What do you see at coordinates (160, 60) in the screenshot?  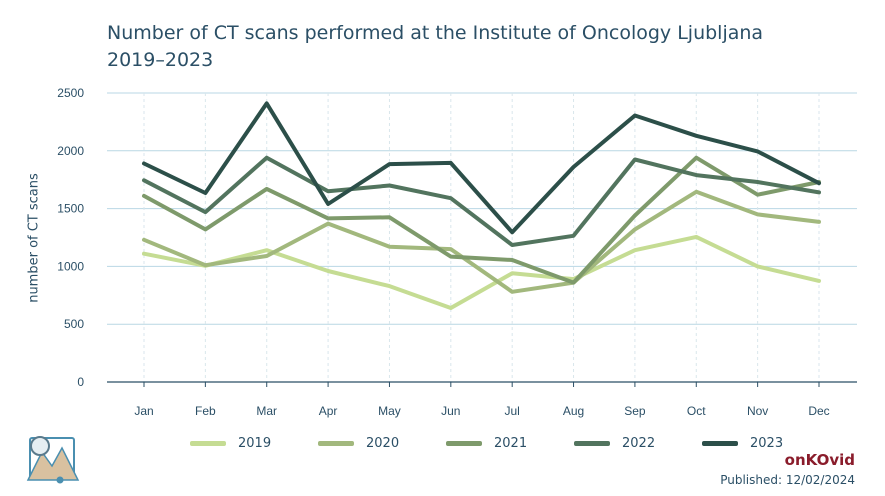 I see `chart-title-line-2: 2019–2023` at bounding box center [160, 60].